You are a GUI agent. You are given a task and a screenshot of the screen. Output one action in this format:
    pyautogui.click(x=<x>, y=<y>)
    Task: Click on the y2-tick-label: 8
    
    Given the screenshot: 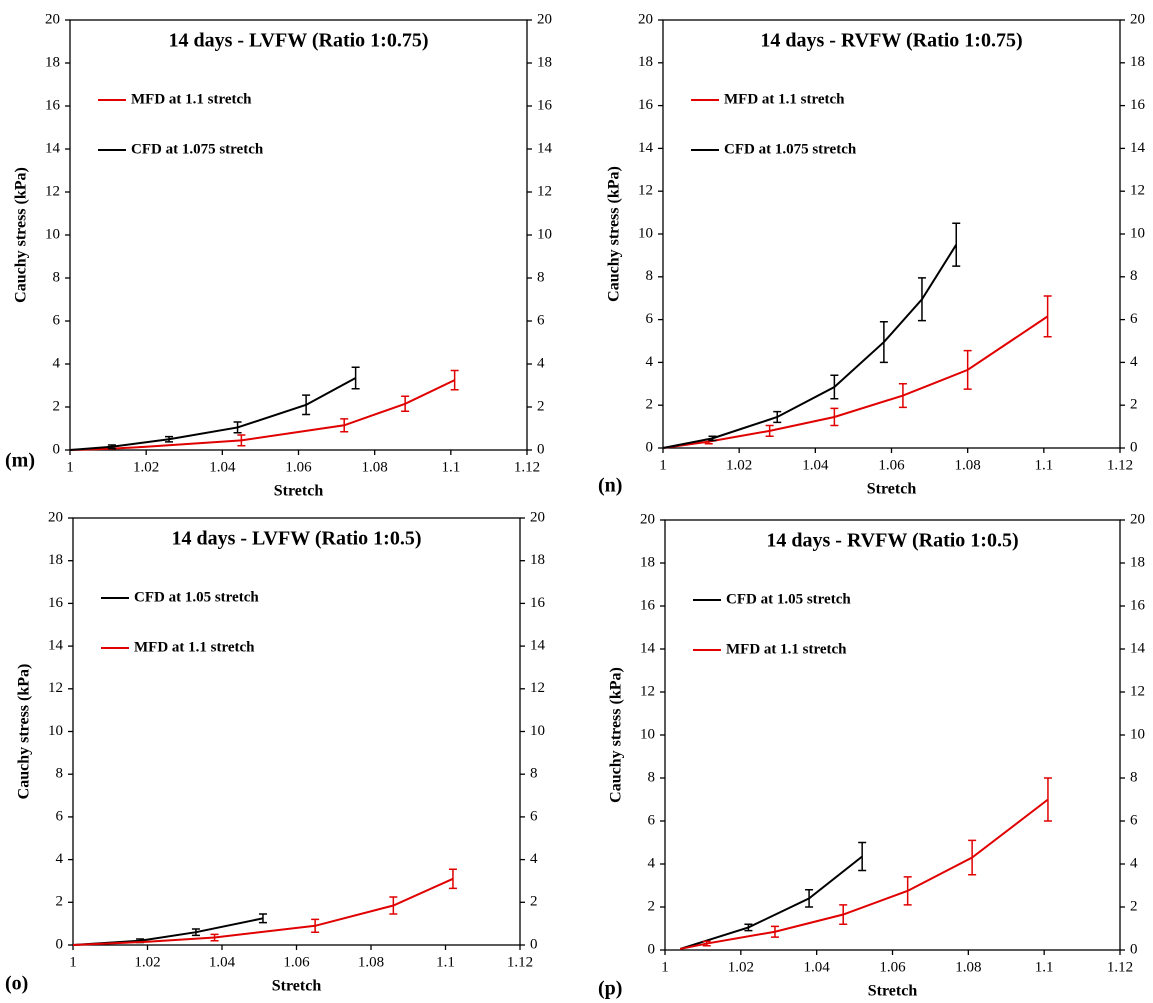 What is the action you would take?
    pyautogui.click(x=534, y=774)
    